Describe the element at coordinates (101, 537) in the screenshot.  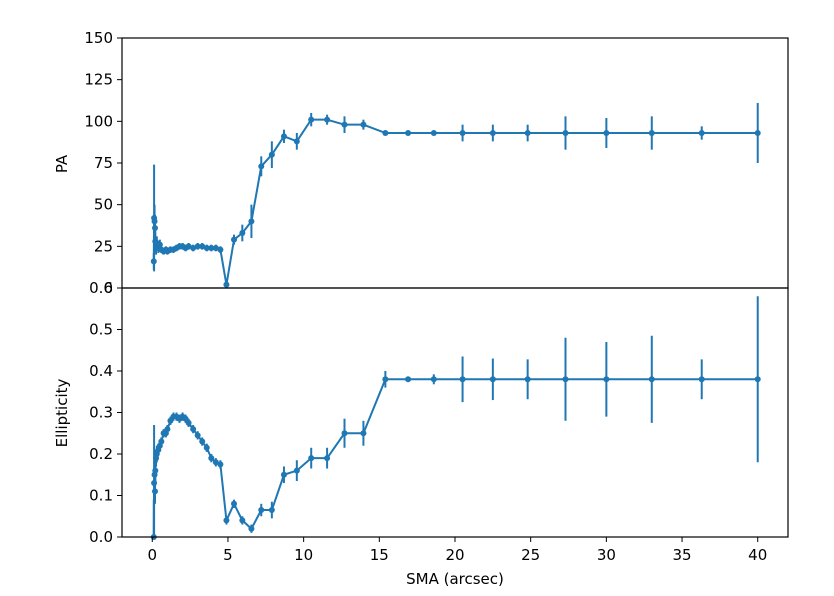
I see `y-tick-label: 0.0` at that location.